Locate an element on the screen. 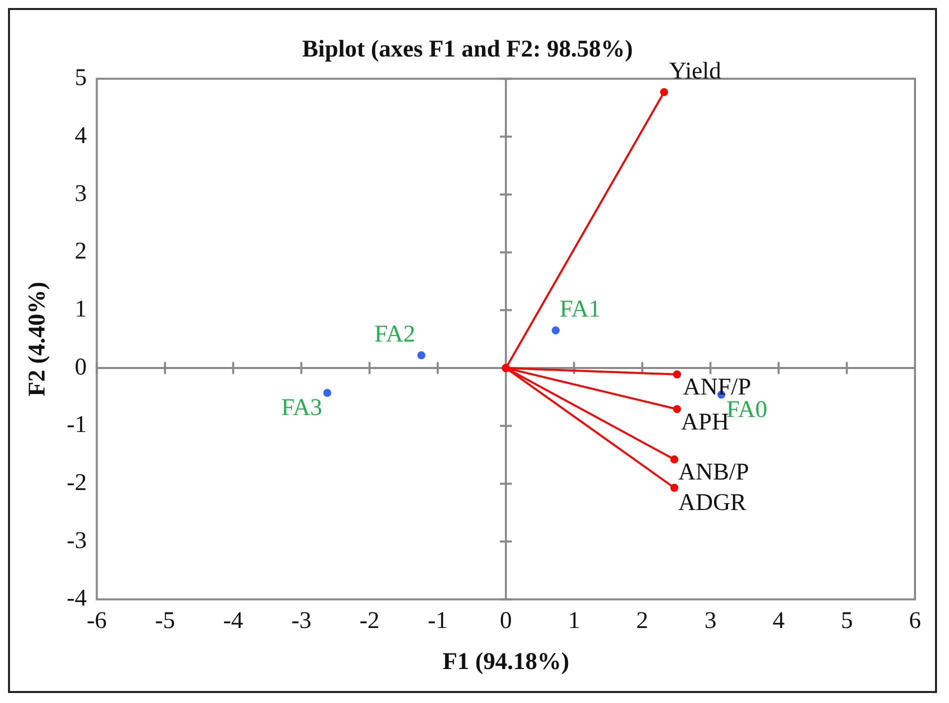 The height and width of the screenshot is (703, 949). x-tick-label: -6 is located at coordinates (96, 621).